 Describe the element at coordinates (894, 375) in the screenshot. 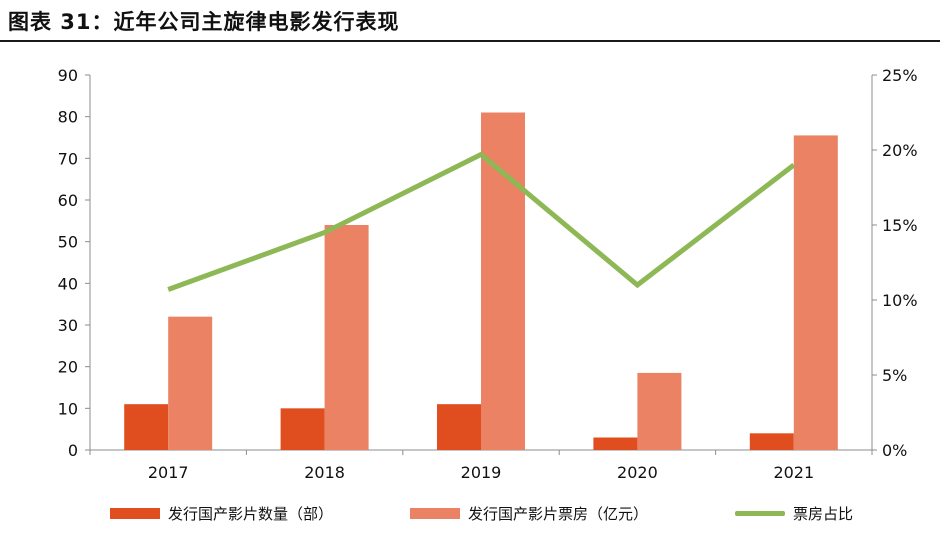

I see `y-right-tick-label: 5%` at that location.